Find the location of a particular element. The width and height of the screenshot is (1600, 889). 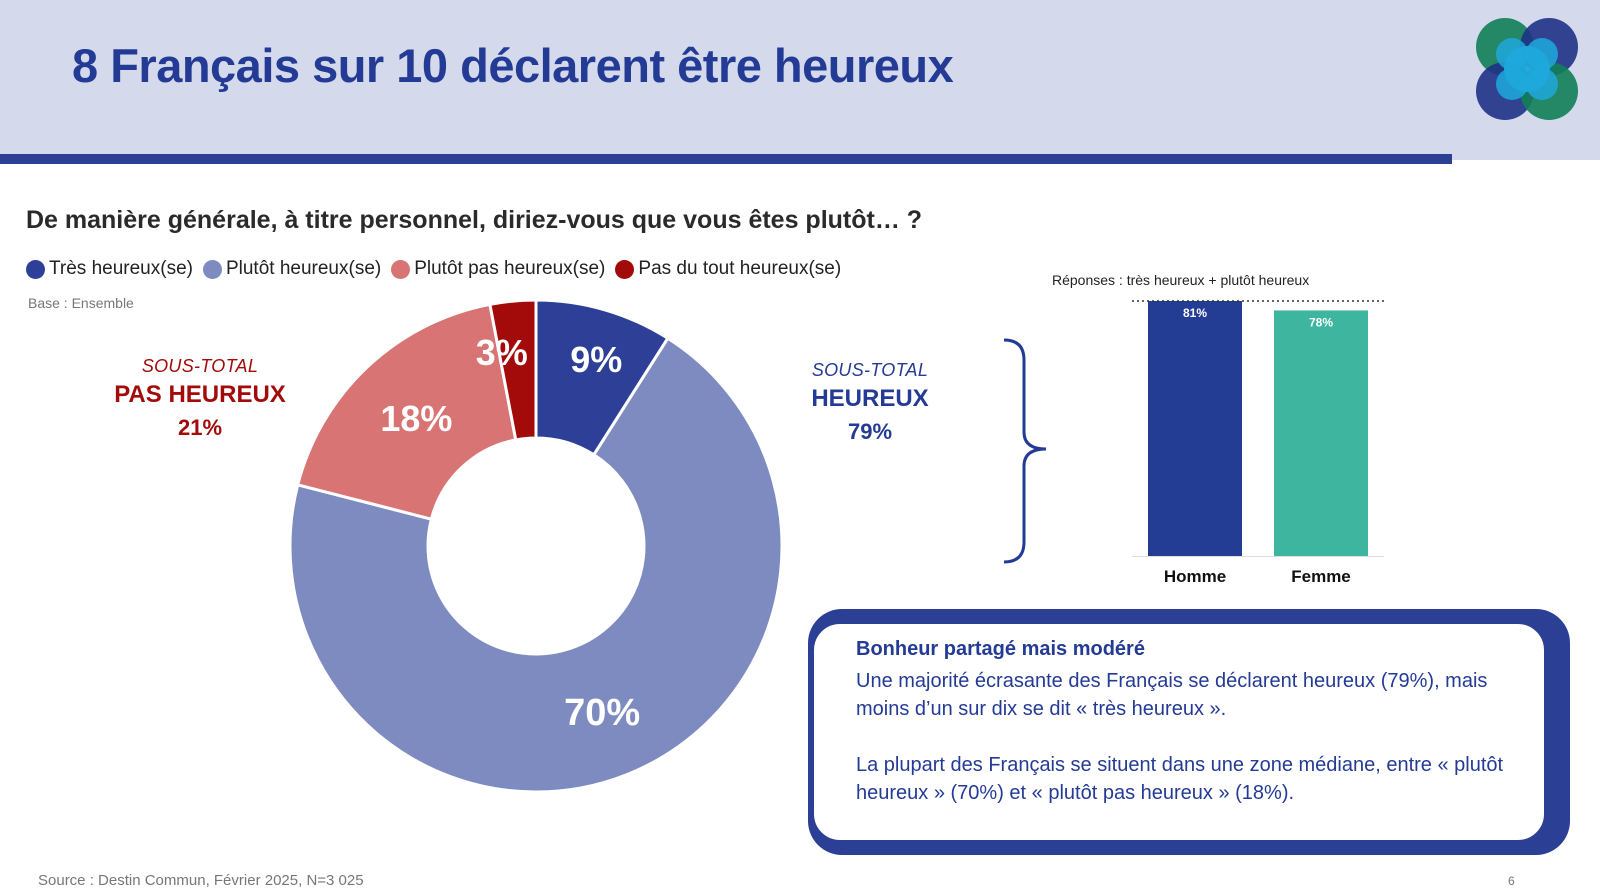

legend-item: Très heureux(se) is located at coordinates (109, 269).